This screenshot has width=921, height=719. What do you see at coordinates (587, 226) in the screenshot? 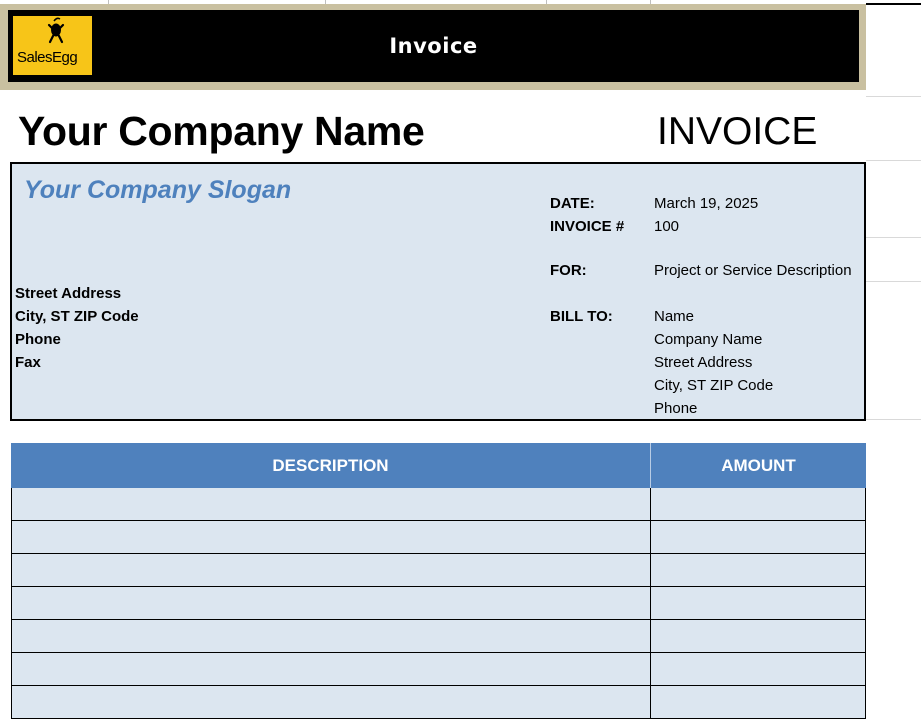
I see `invoice-number-label: INVOICE #` at bounding box center [587, 226].